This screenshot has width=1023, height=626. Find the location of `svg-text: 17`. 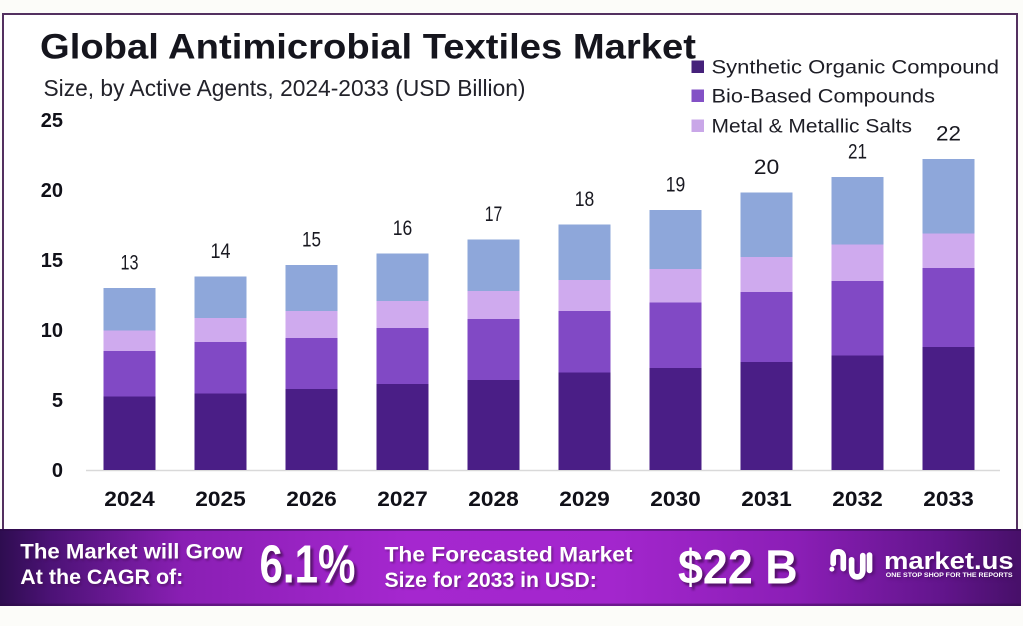

svg-text: 17 is located at coordinates (494, 214).